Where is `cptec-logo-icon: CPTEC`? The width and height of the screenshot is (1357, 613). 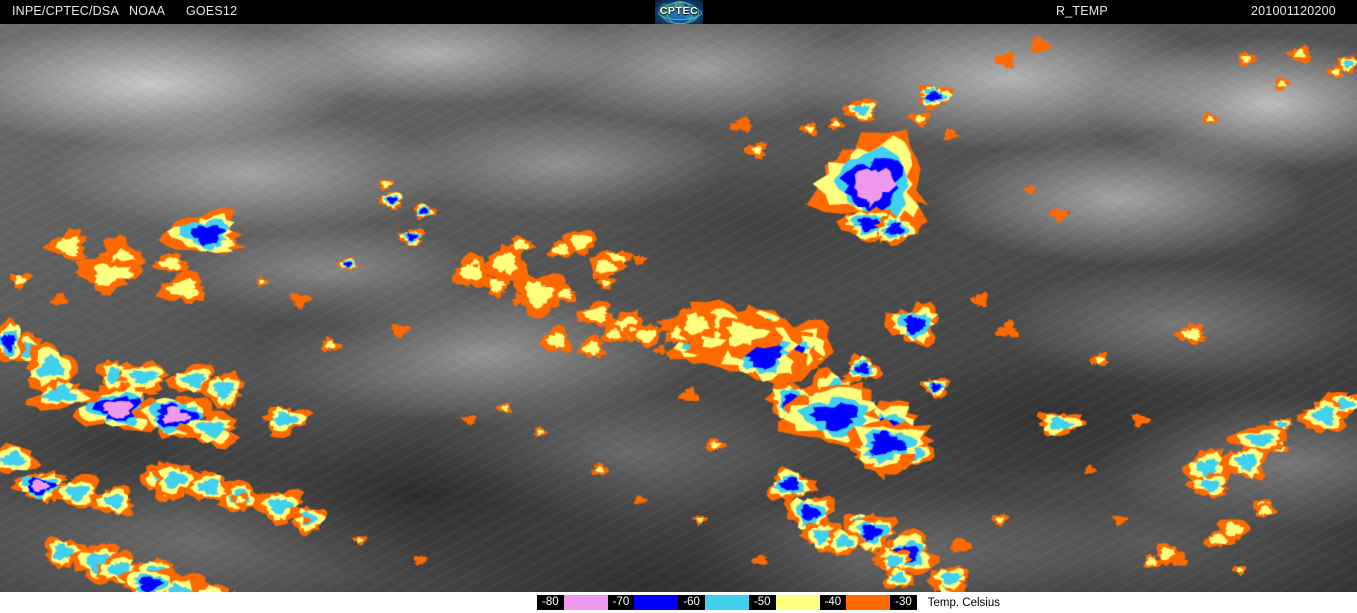
cptec-logo-icon: CPTEC is located at coordinates (679, 12).